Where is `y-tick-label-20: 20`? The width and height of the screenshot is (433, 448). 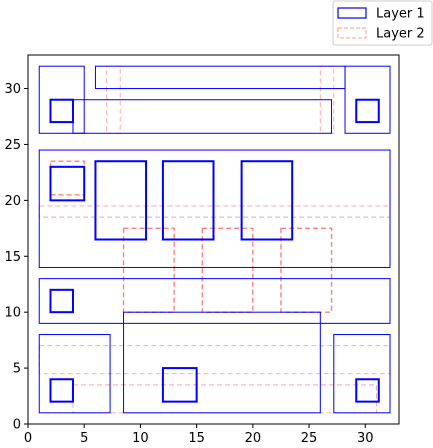
y-tick-label-20: 20 is located at coordinates (12, 201).